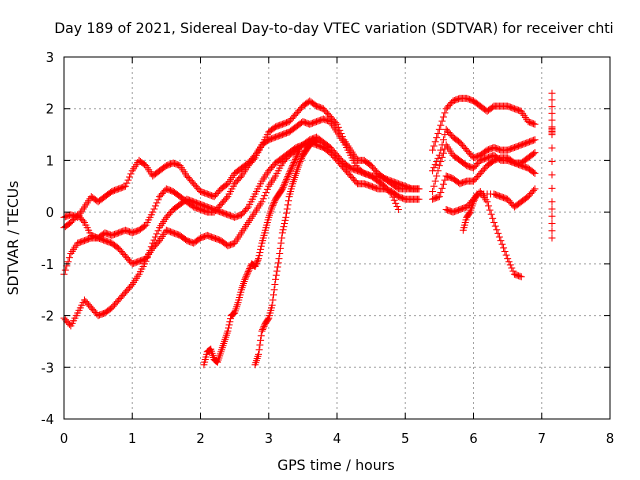 Image resolution: width=640 pixels, height=480 pixels. Describe the element at coordinates (473, 439) in the screenshot. I see `x-tick-label: 6` at that location.